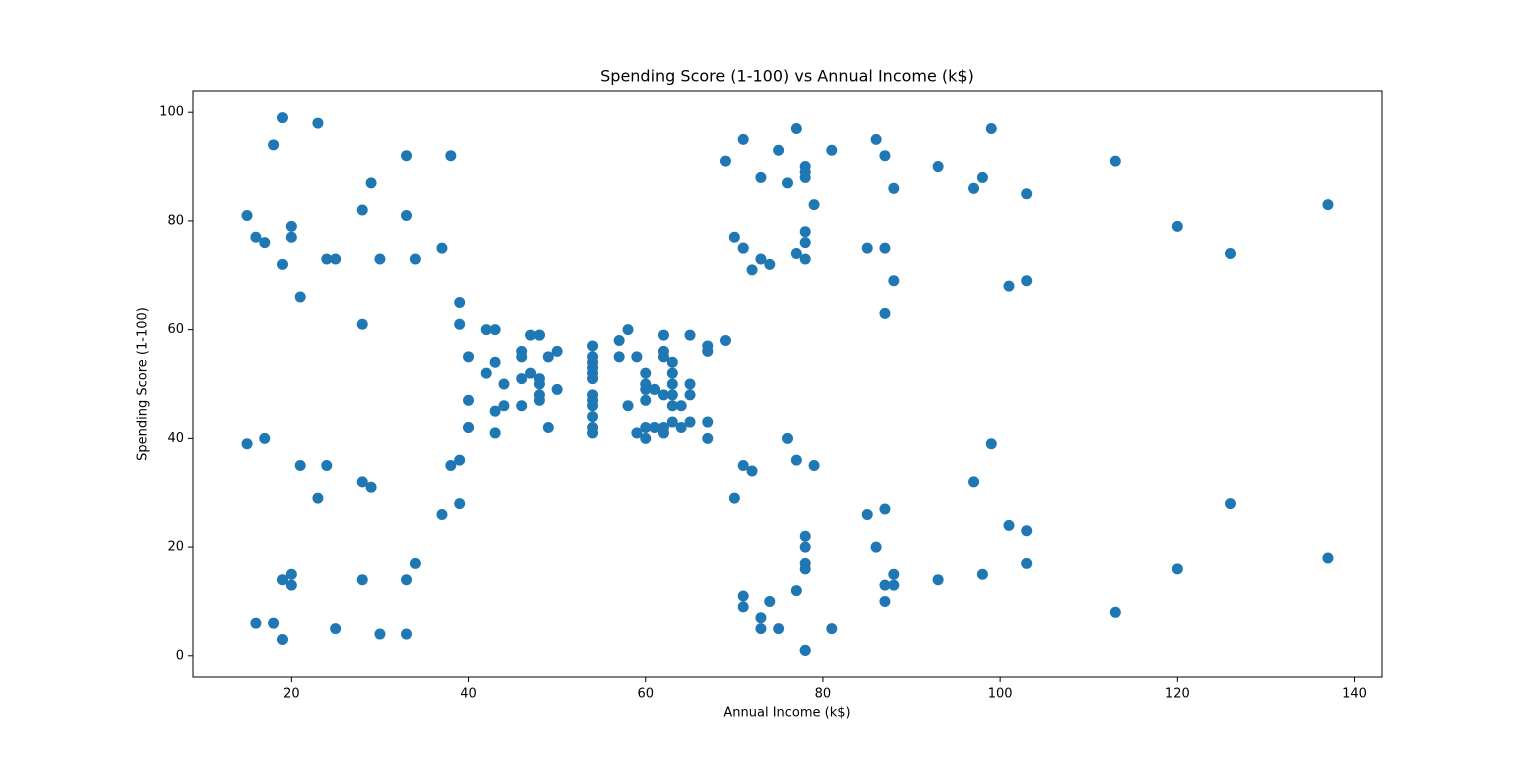 This screenshot has height=765, width=1536. What do you see at coordinates (171, 112) in the screenshot?
I see `y-tick-label: 100` at bounding box center [171, 112].